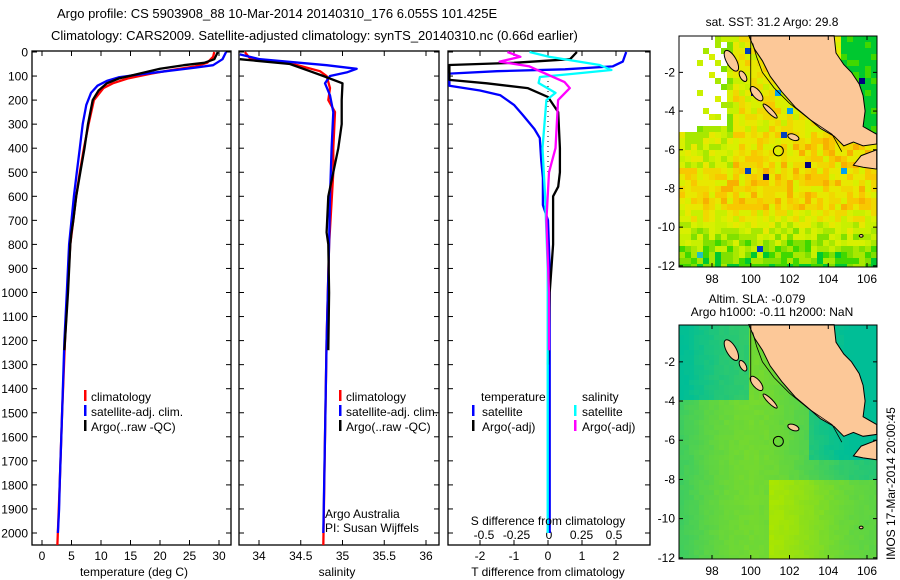 The height and width of the screenshot is (580, 900). Describe the element at coordinates (24, 53) in the screenshot. I see `depth-tick-label: 0` at that location.